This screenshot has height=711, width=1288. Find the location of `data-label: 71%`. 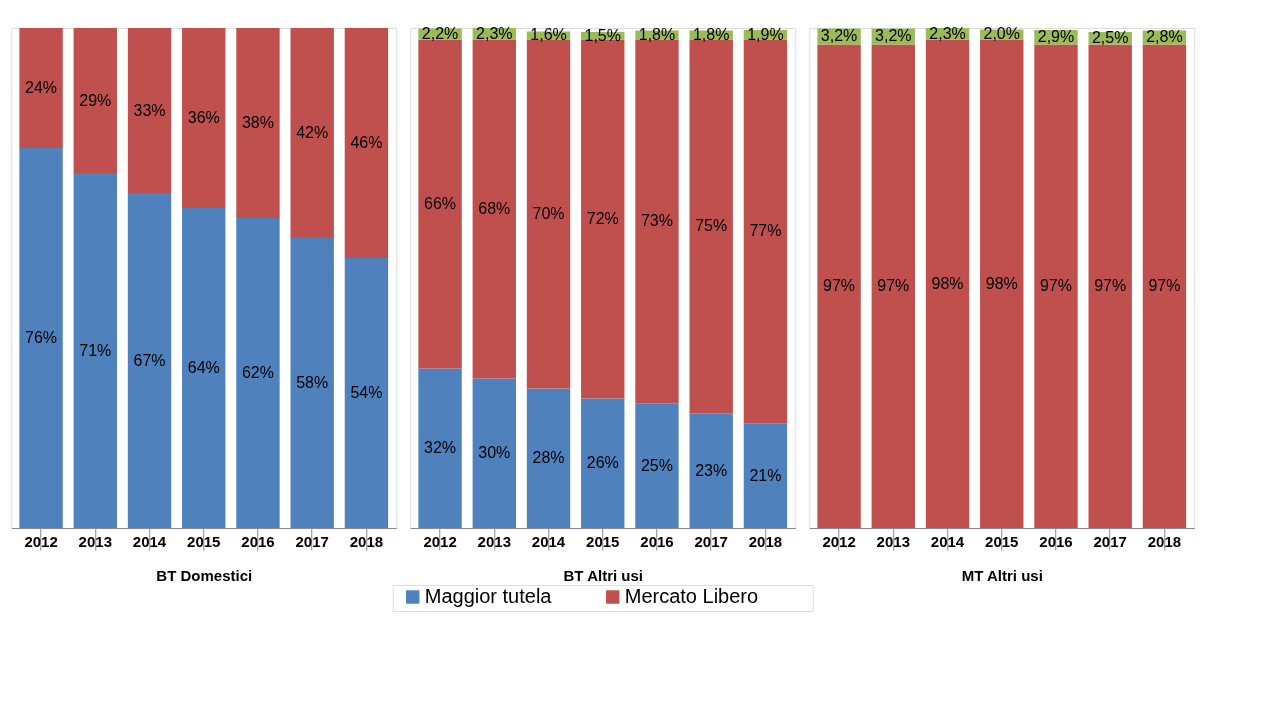

data-label: 71% is located at coordinates (95, 350).